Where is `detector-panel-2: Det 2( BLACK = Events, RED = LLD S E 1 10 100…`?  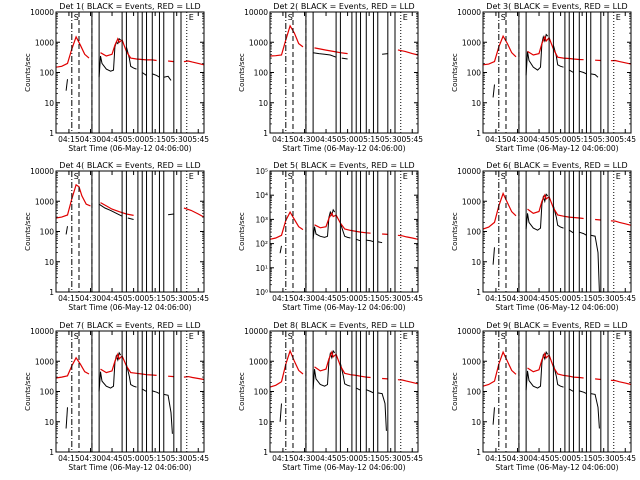
detector-panel-2: Det 2( BLACK = Events, RED = LLD S E 1 10 100… is located at coordinates (330, 77).